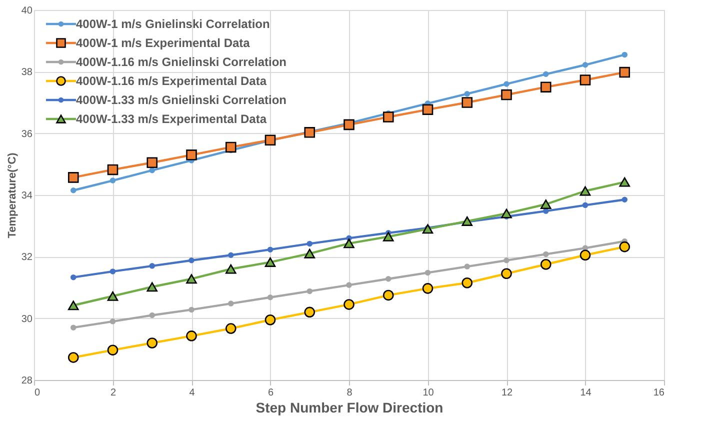  What do you see at coordinates (27, 72) in the screenshot?
I see `y-tick-label: 38` at bounding box center [27, 72].